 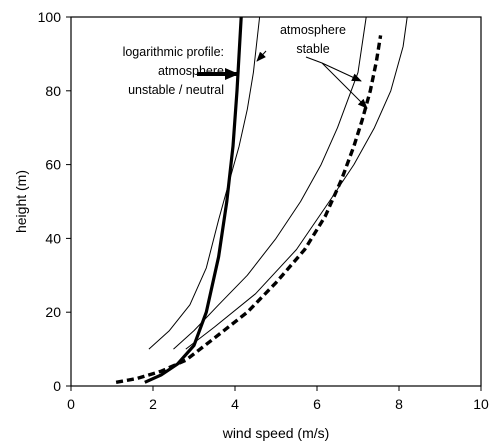 I want to click on annotation-log-profile-line: logarithmic profile:, so click(x=173, y=52).